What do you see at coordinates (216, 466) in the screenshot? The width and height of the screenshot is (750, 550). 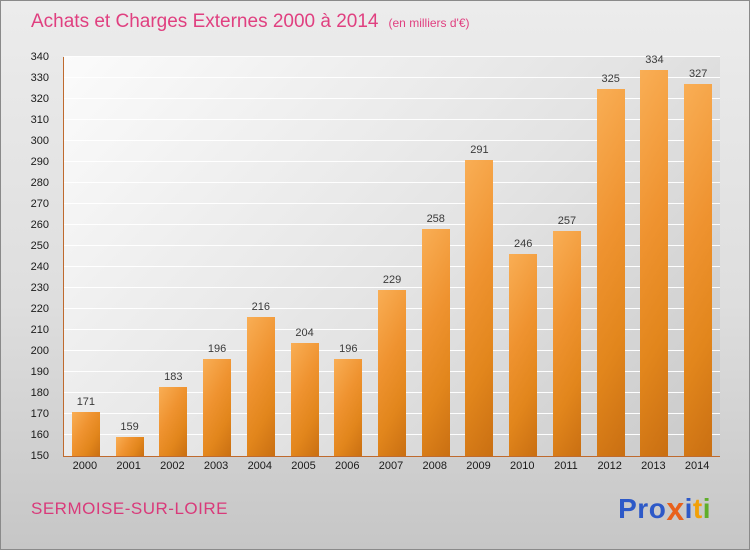 I see `x-tick-label: 2003` at bounding box center [216, 466].